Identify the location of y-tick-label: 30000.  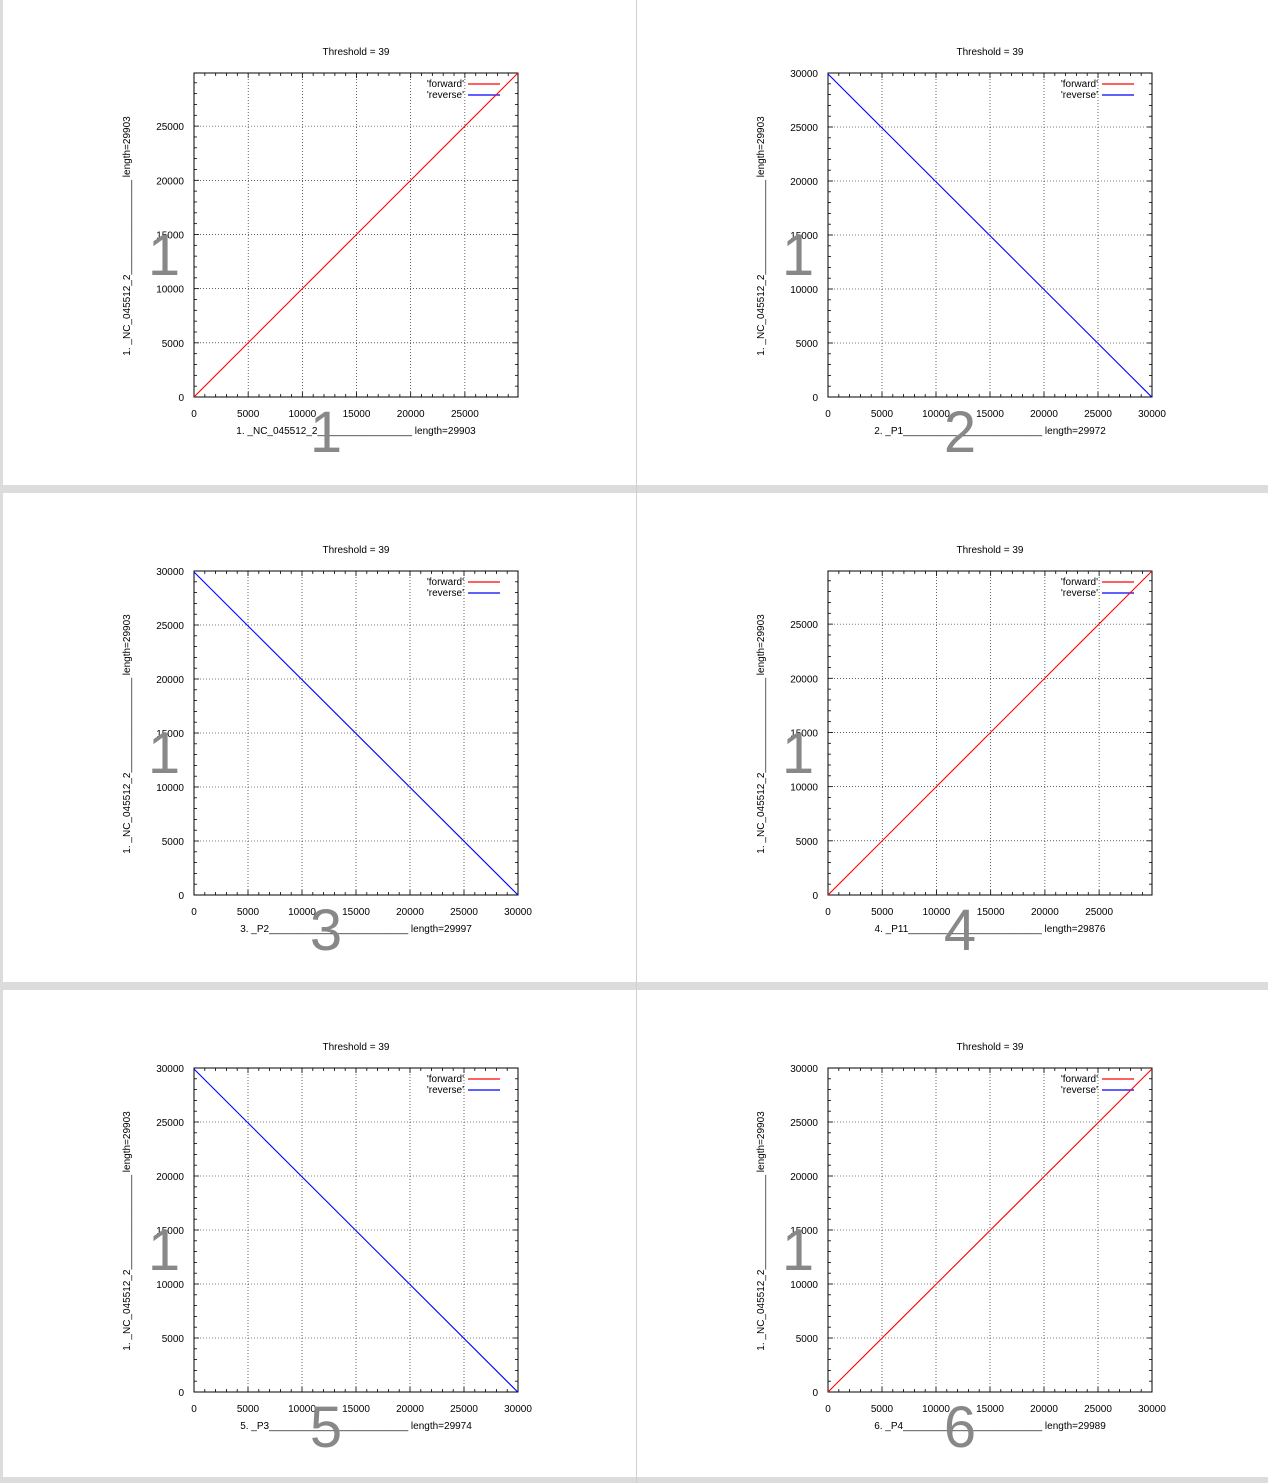
(170, 1069).